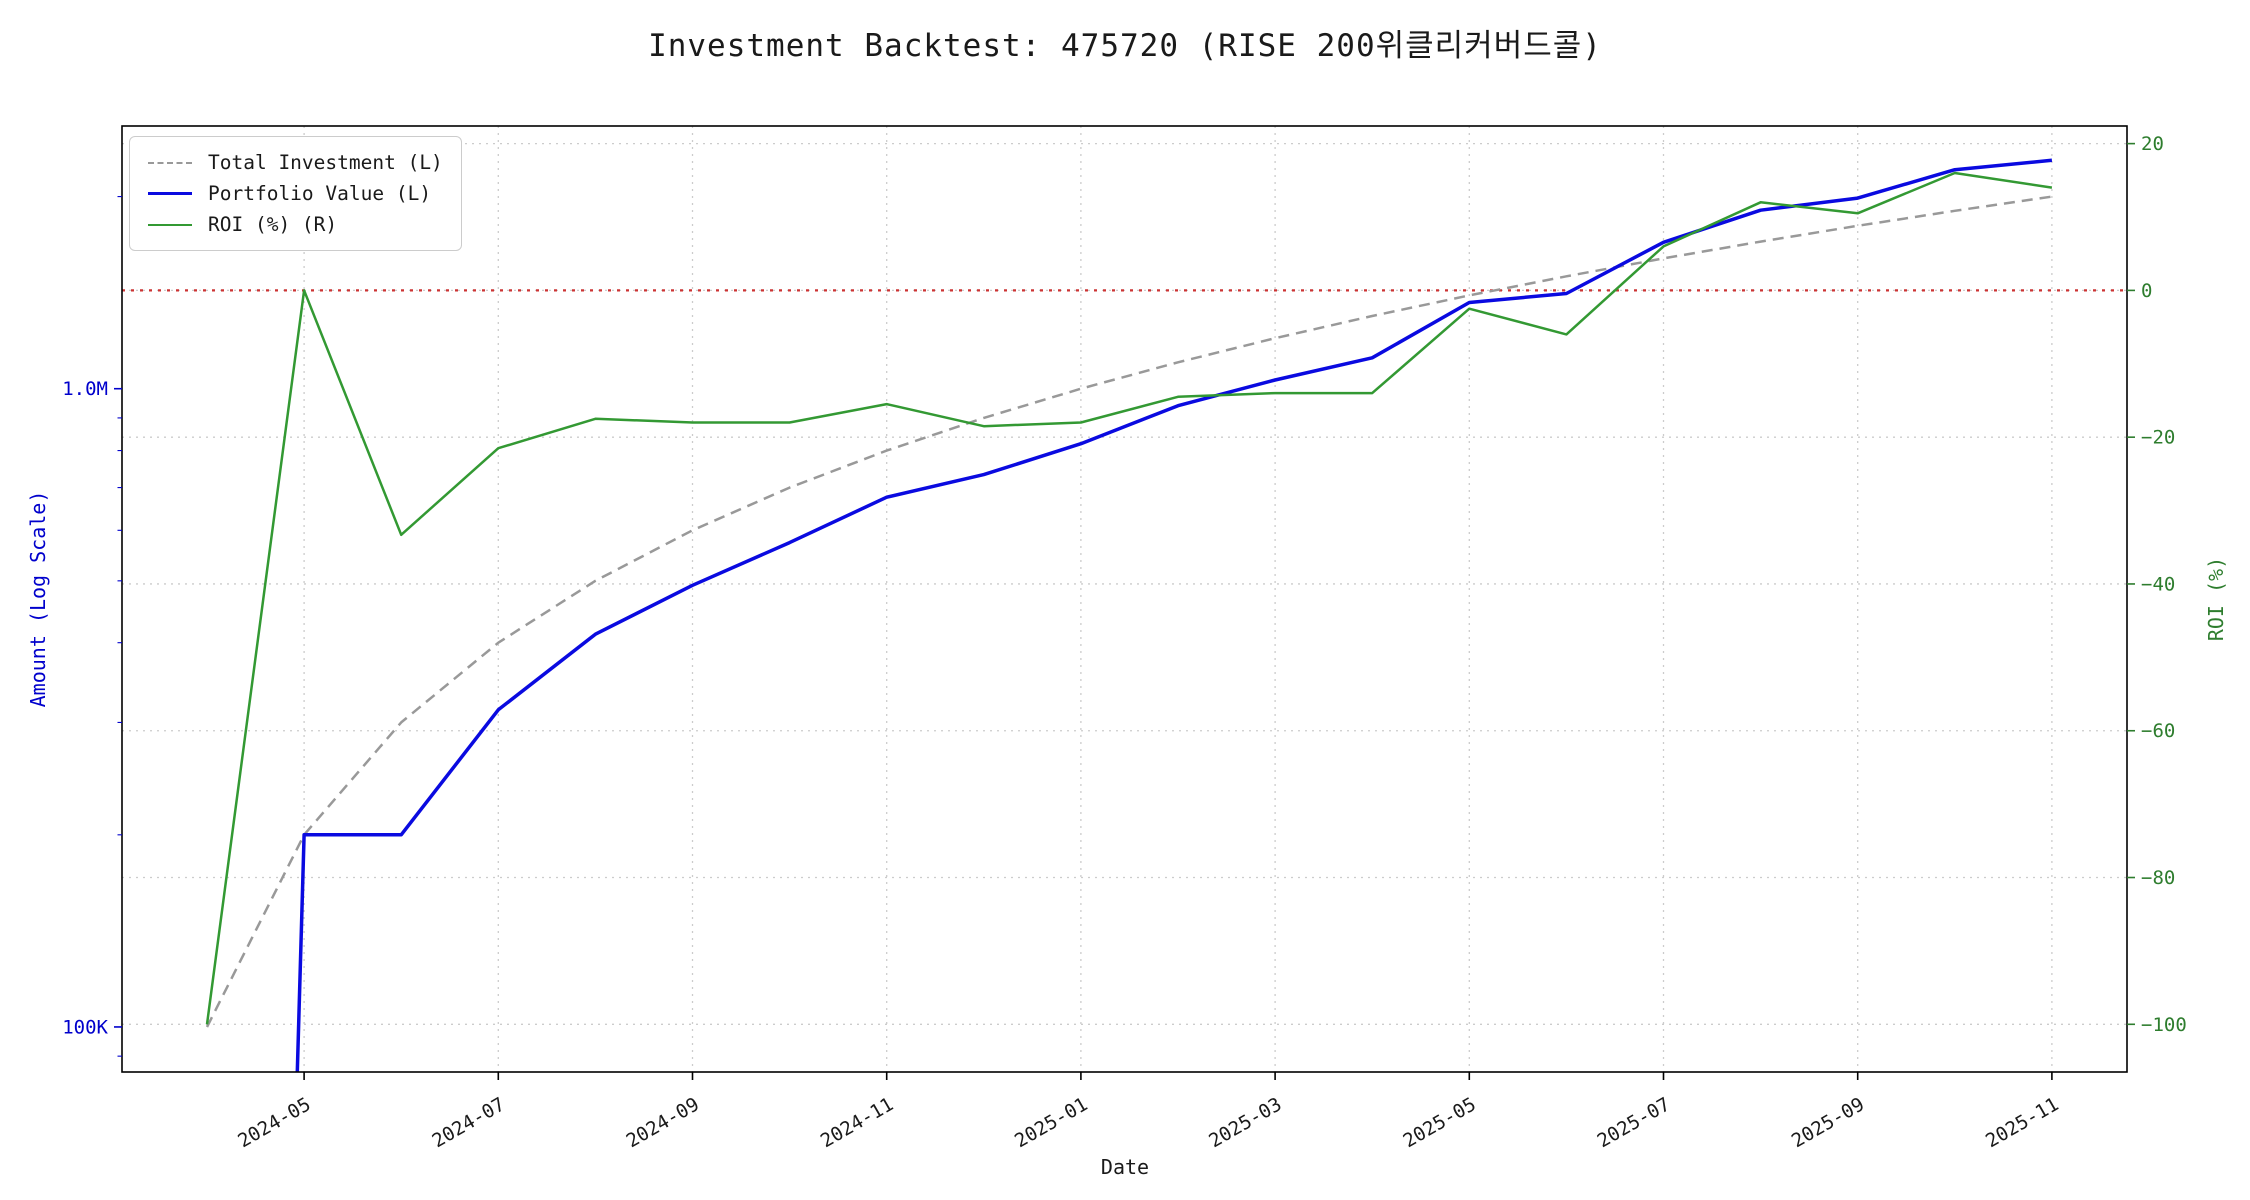  Describe the element at coordinates (1125, 1167) in the screenshot. I see `x-axis-label: Date` at that location.